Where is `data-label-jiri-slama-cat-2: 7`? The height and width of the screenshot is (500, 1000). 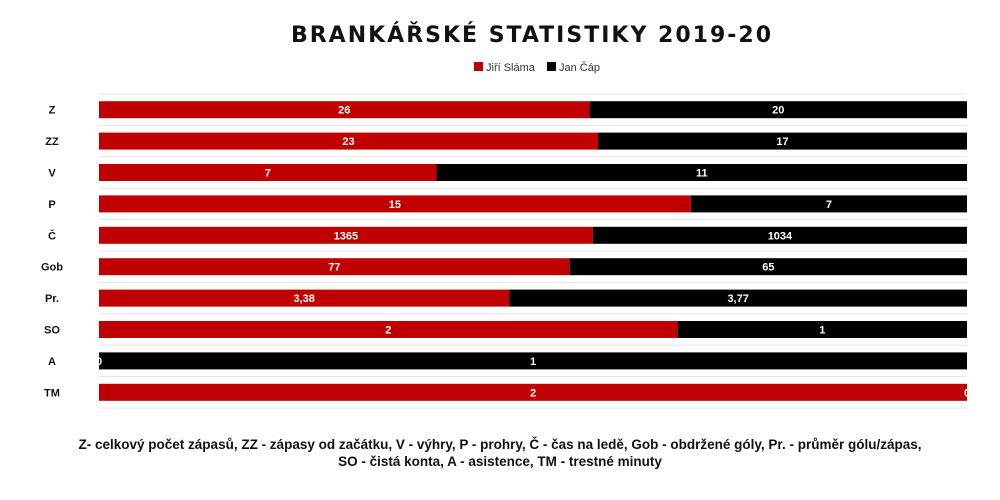
data-label-jiri-slama-cat-2: 7 is located at coordinates (268, 174).